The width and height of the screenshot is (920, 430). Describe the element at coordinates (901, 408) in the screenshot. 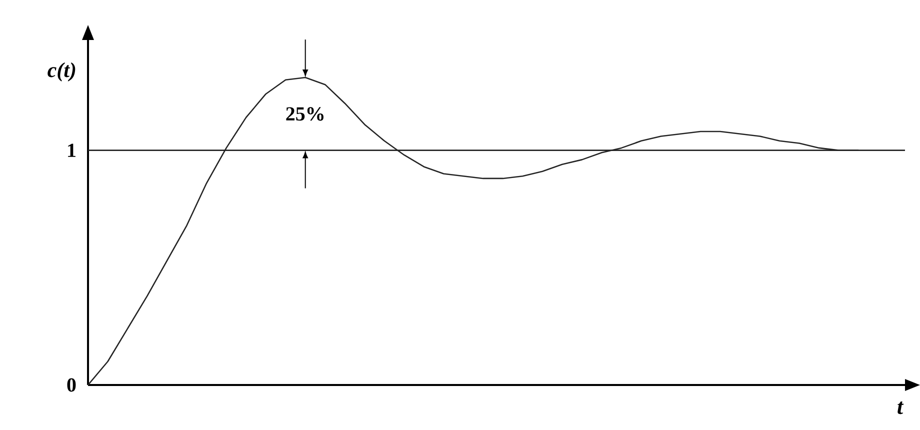

I see `x-axis-title: t` at that location.